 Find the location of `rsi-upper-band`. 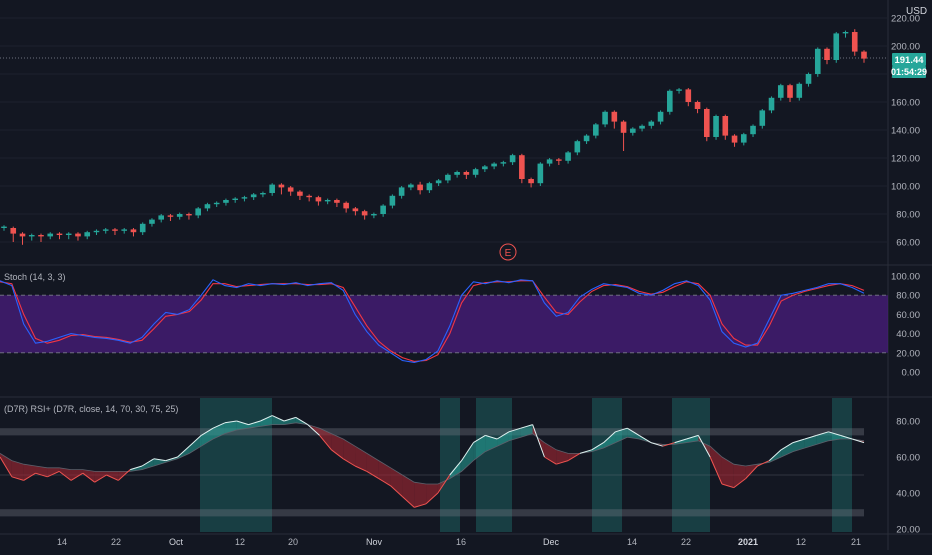

rsi-upper-band is located at coordinates (432, 432).